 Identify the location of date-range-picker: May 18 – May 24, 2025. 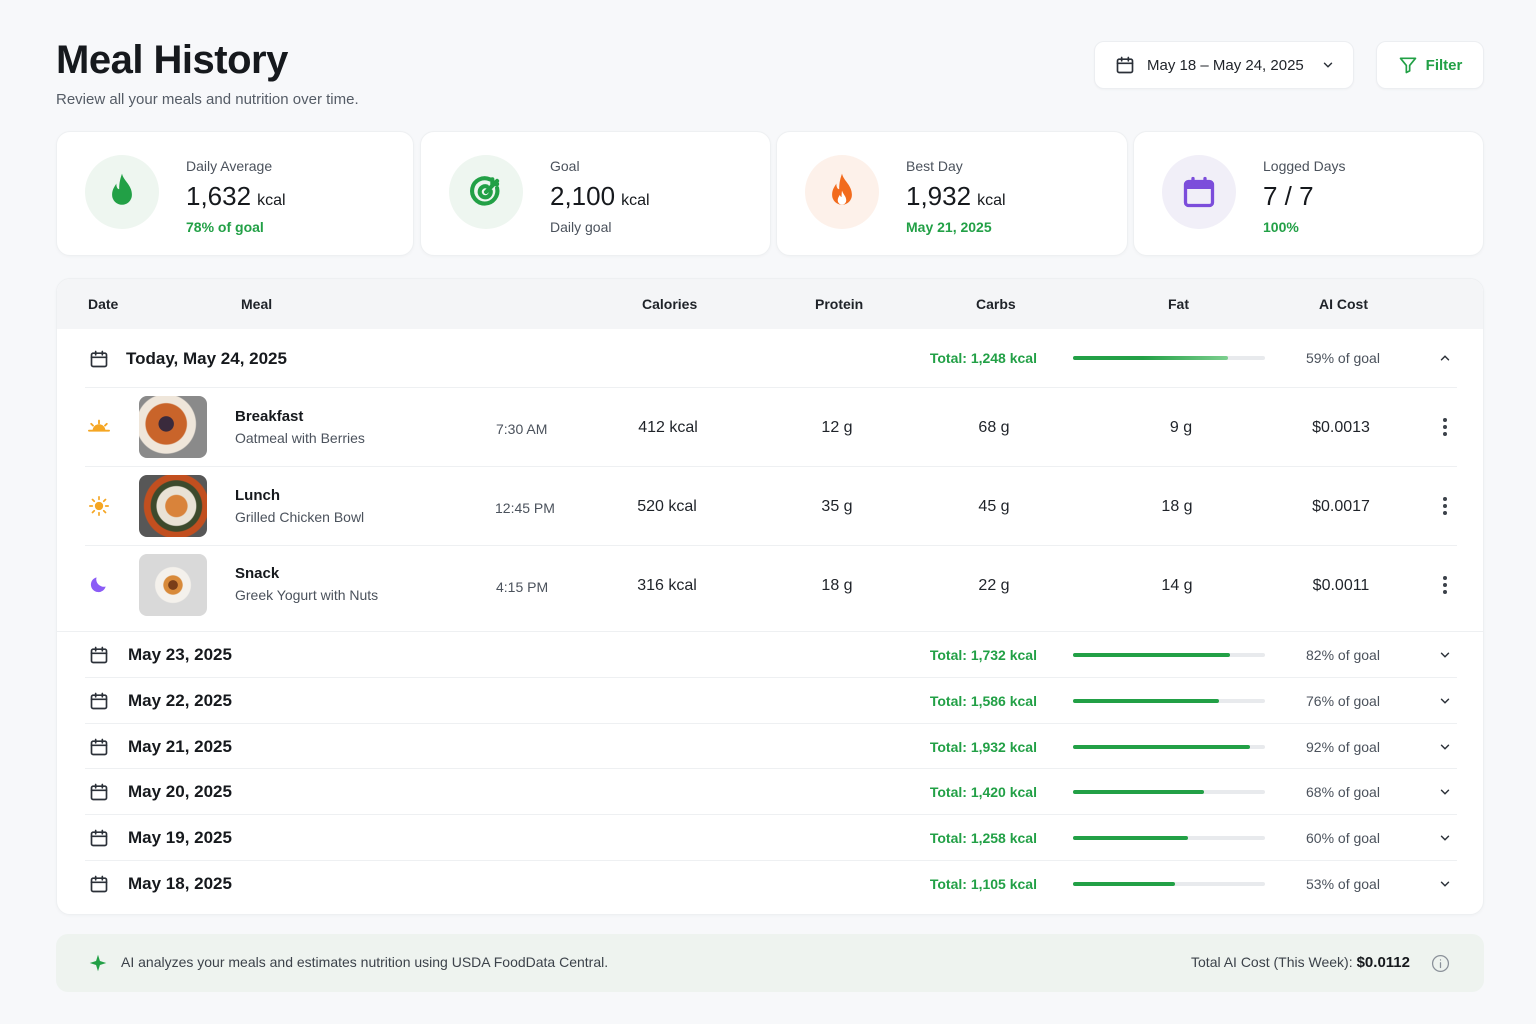
(1224, 65).